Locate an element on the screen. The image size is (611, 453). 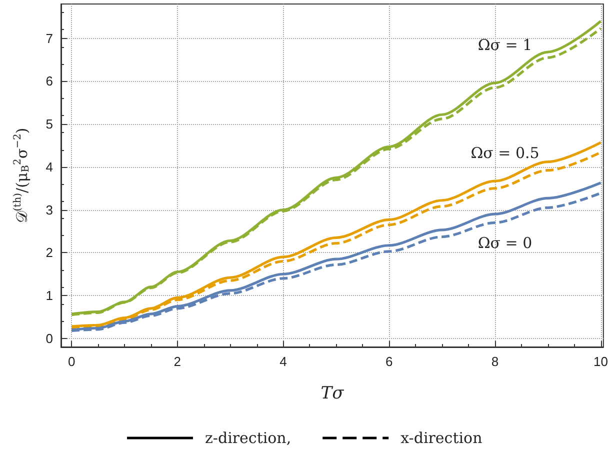
text: z-direction, is located at coordinates (248, 438).